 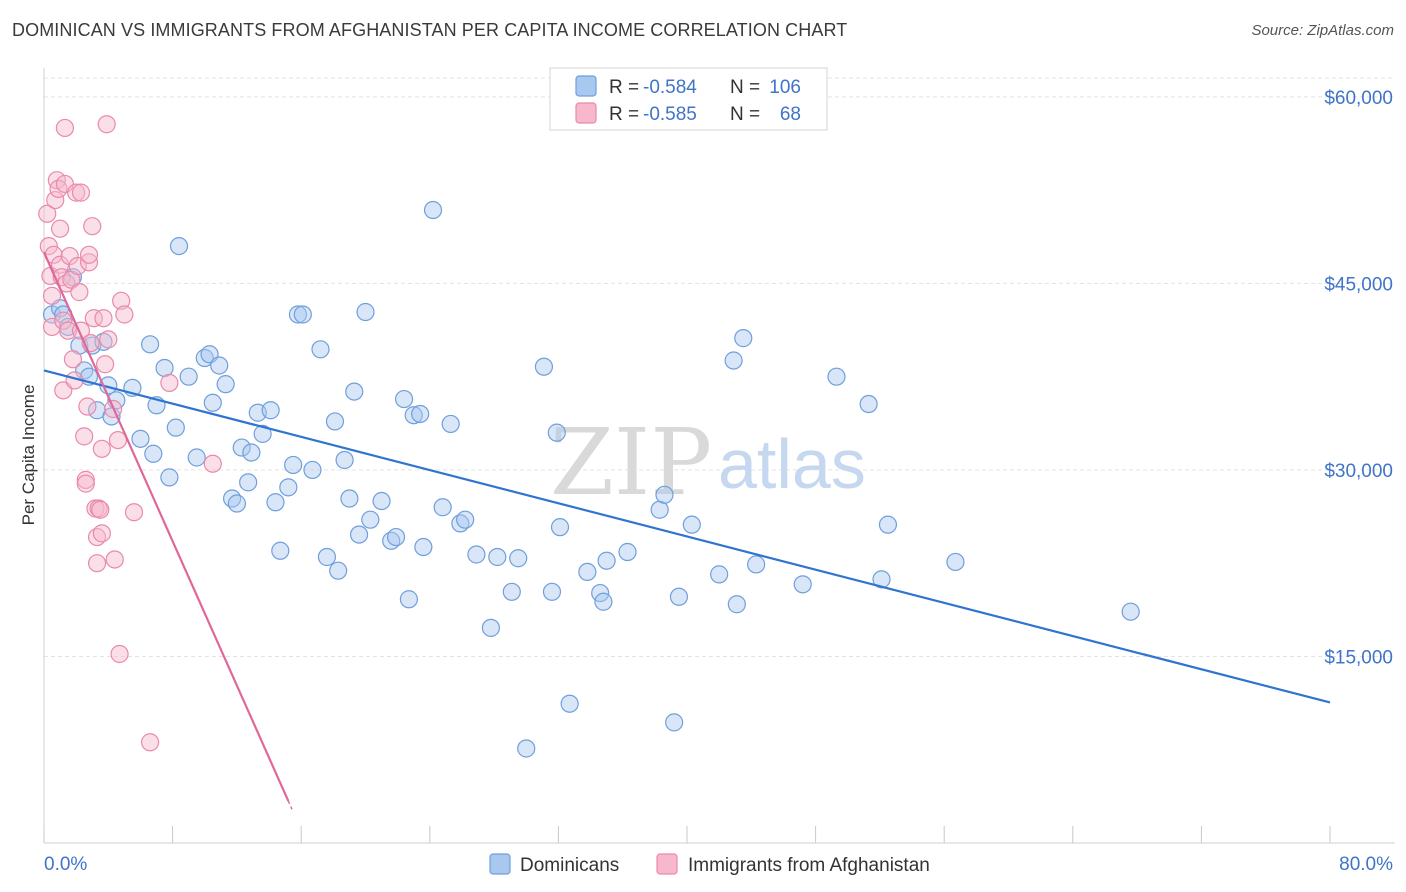 I want to click on afghanistan-trend-line, so click(x=166, y=526).